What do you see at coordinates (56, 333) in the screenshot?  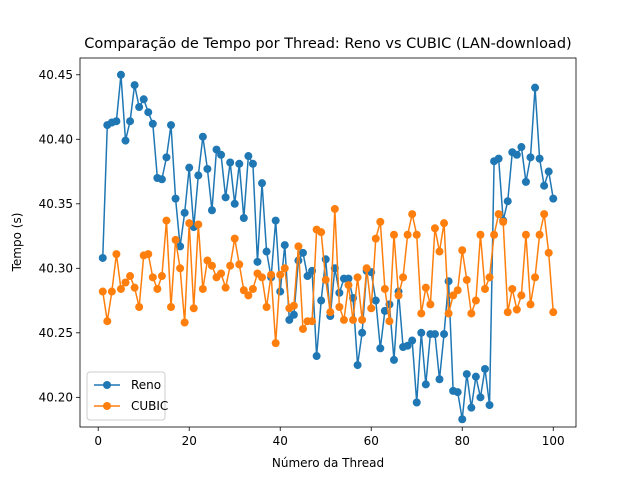 I see `y-tick-label: 40.25` at bounding box center [56, 333].